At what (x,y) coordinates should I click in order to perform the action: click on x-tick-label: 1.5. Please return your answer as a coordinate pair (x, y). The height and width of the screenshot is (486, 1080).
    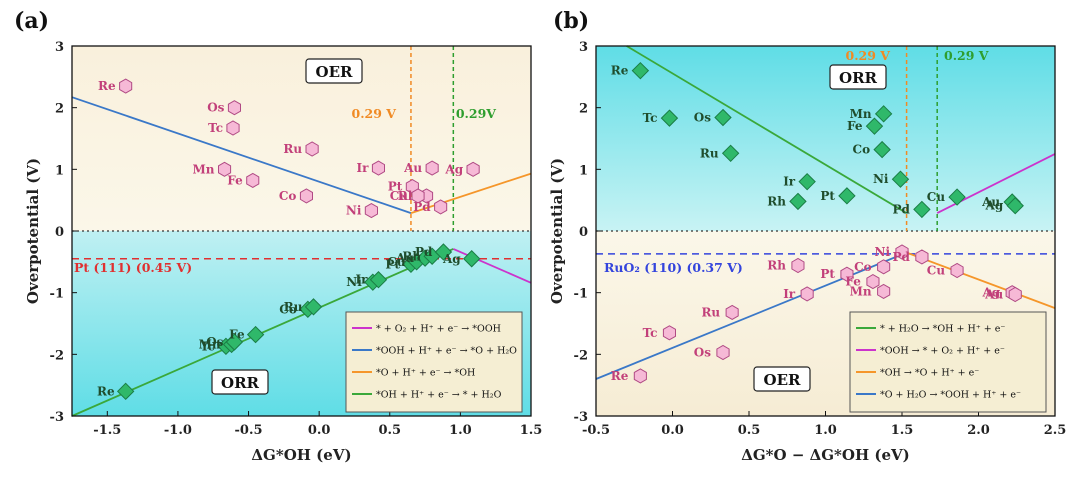
    Looking at the image, I should click on (531, 430).